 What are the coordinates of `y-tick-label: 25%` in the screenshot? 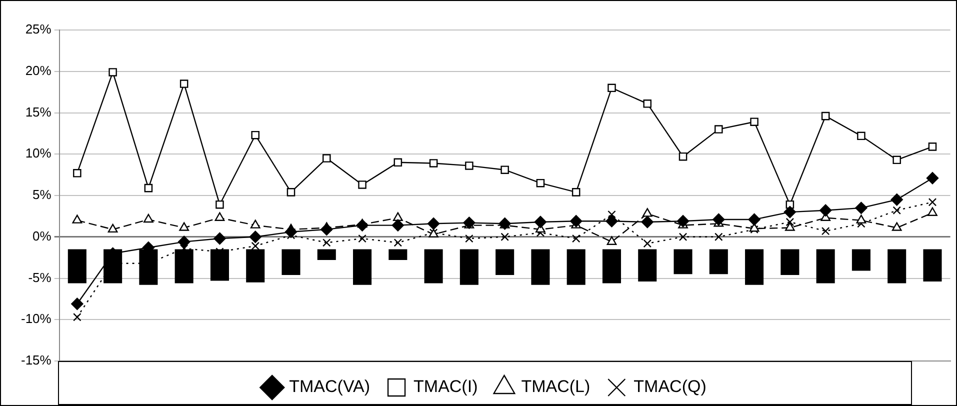 It's located at (38, 29).